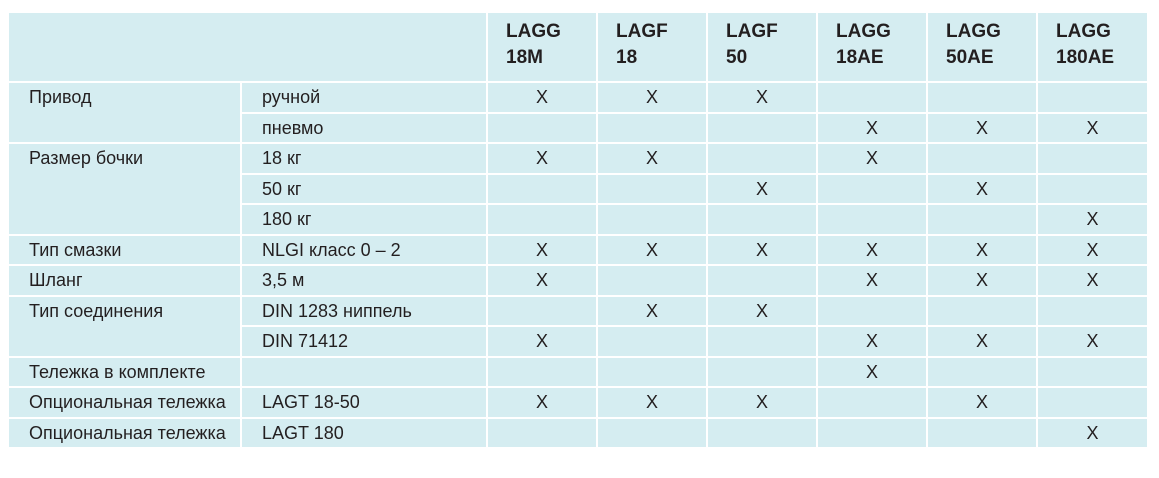 This screenshot has height=478, width=1159. Describe the element at coordinates (364, 127) in the screenshot. I see `option-label: пневмо` at that location.